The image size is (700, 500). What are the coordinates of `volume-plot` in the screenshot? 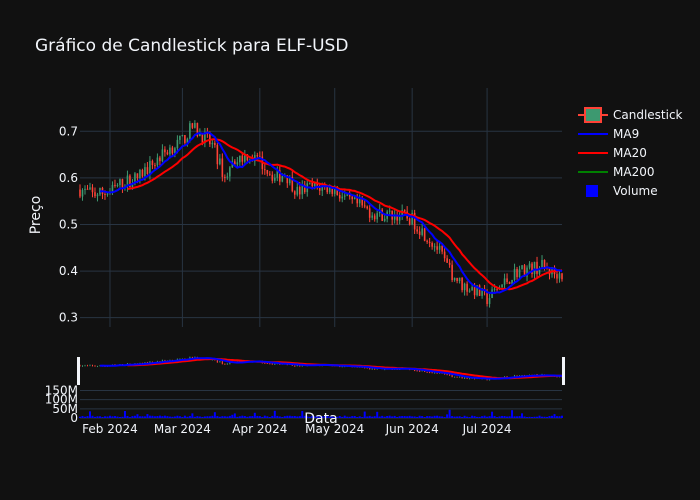 It's located at (321, 413).